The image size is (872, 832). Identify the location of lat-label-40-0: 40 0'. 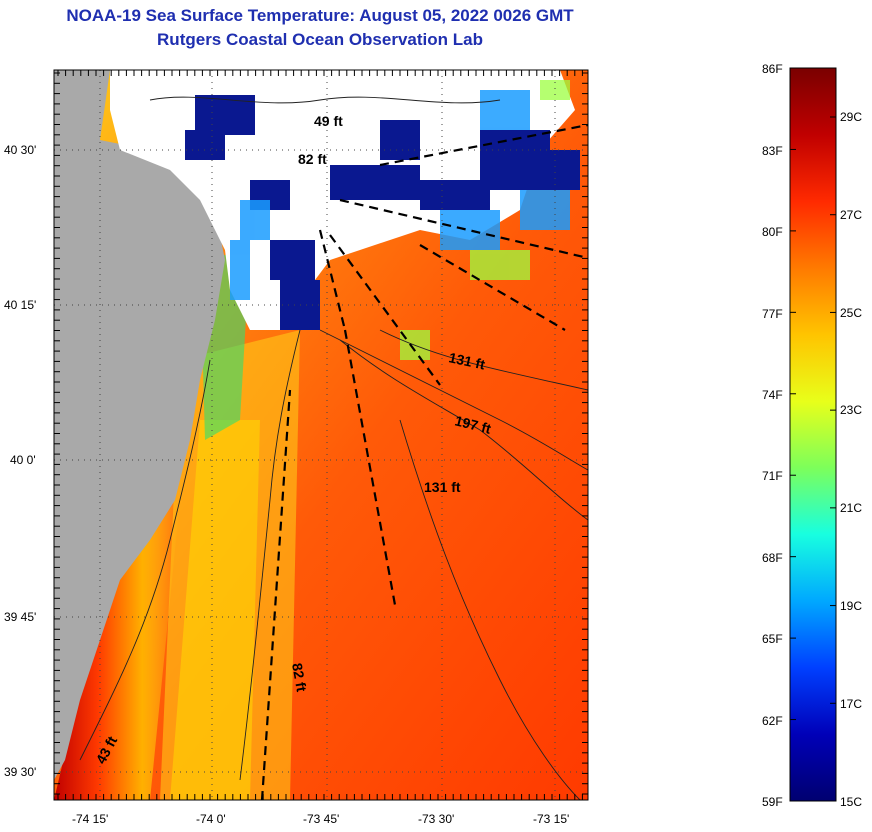
(23, 460).